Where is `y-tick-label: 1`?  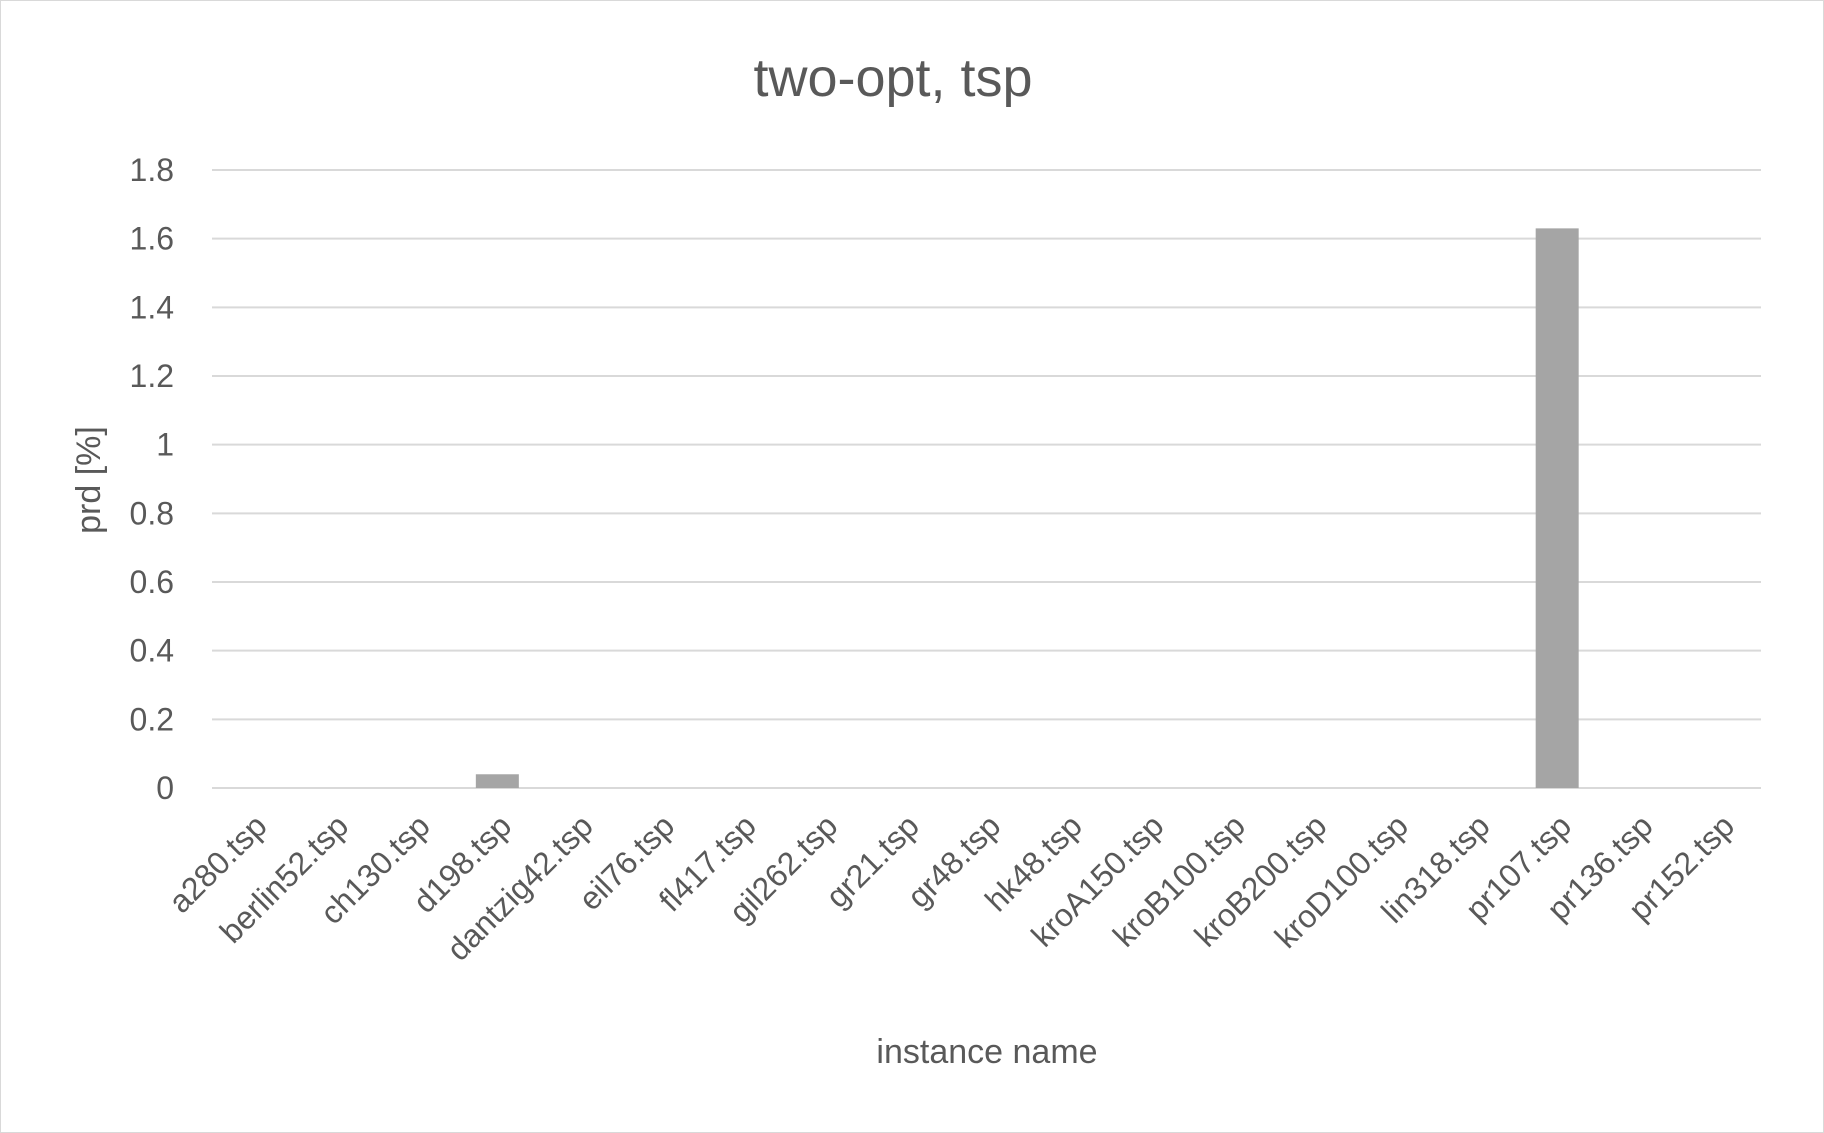 y-tick-label: 1 is located at coordinates (165, 445).